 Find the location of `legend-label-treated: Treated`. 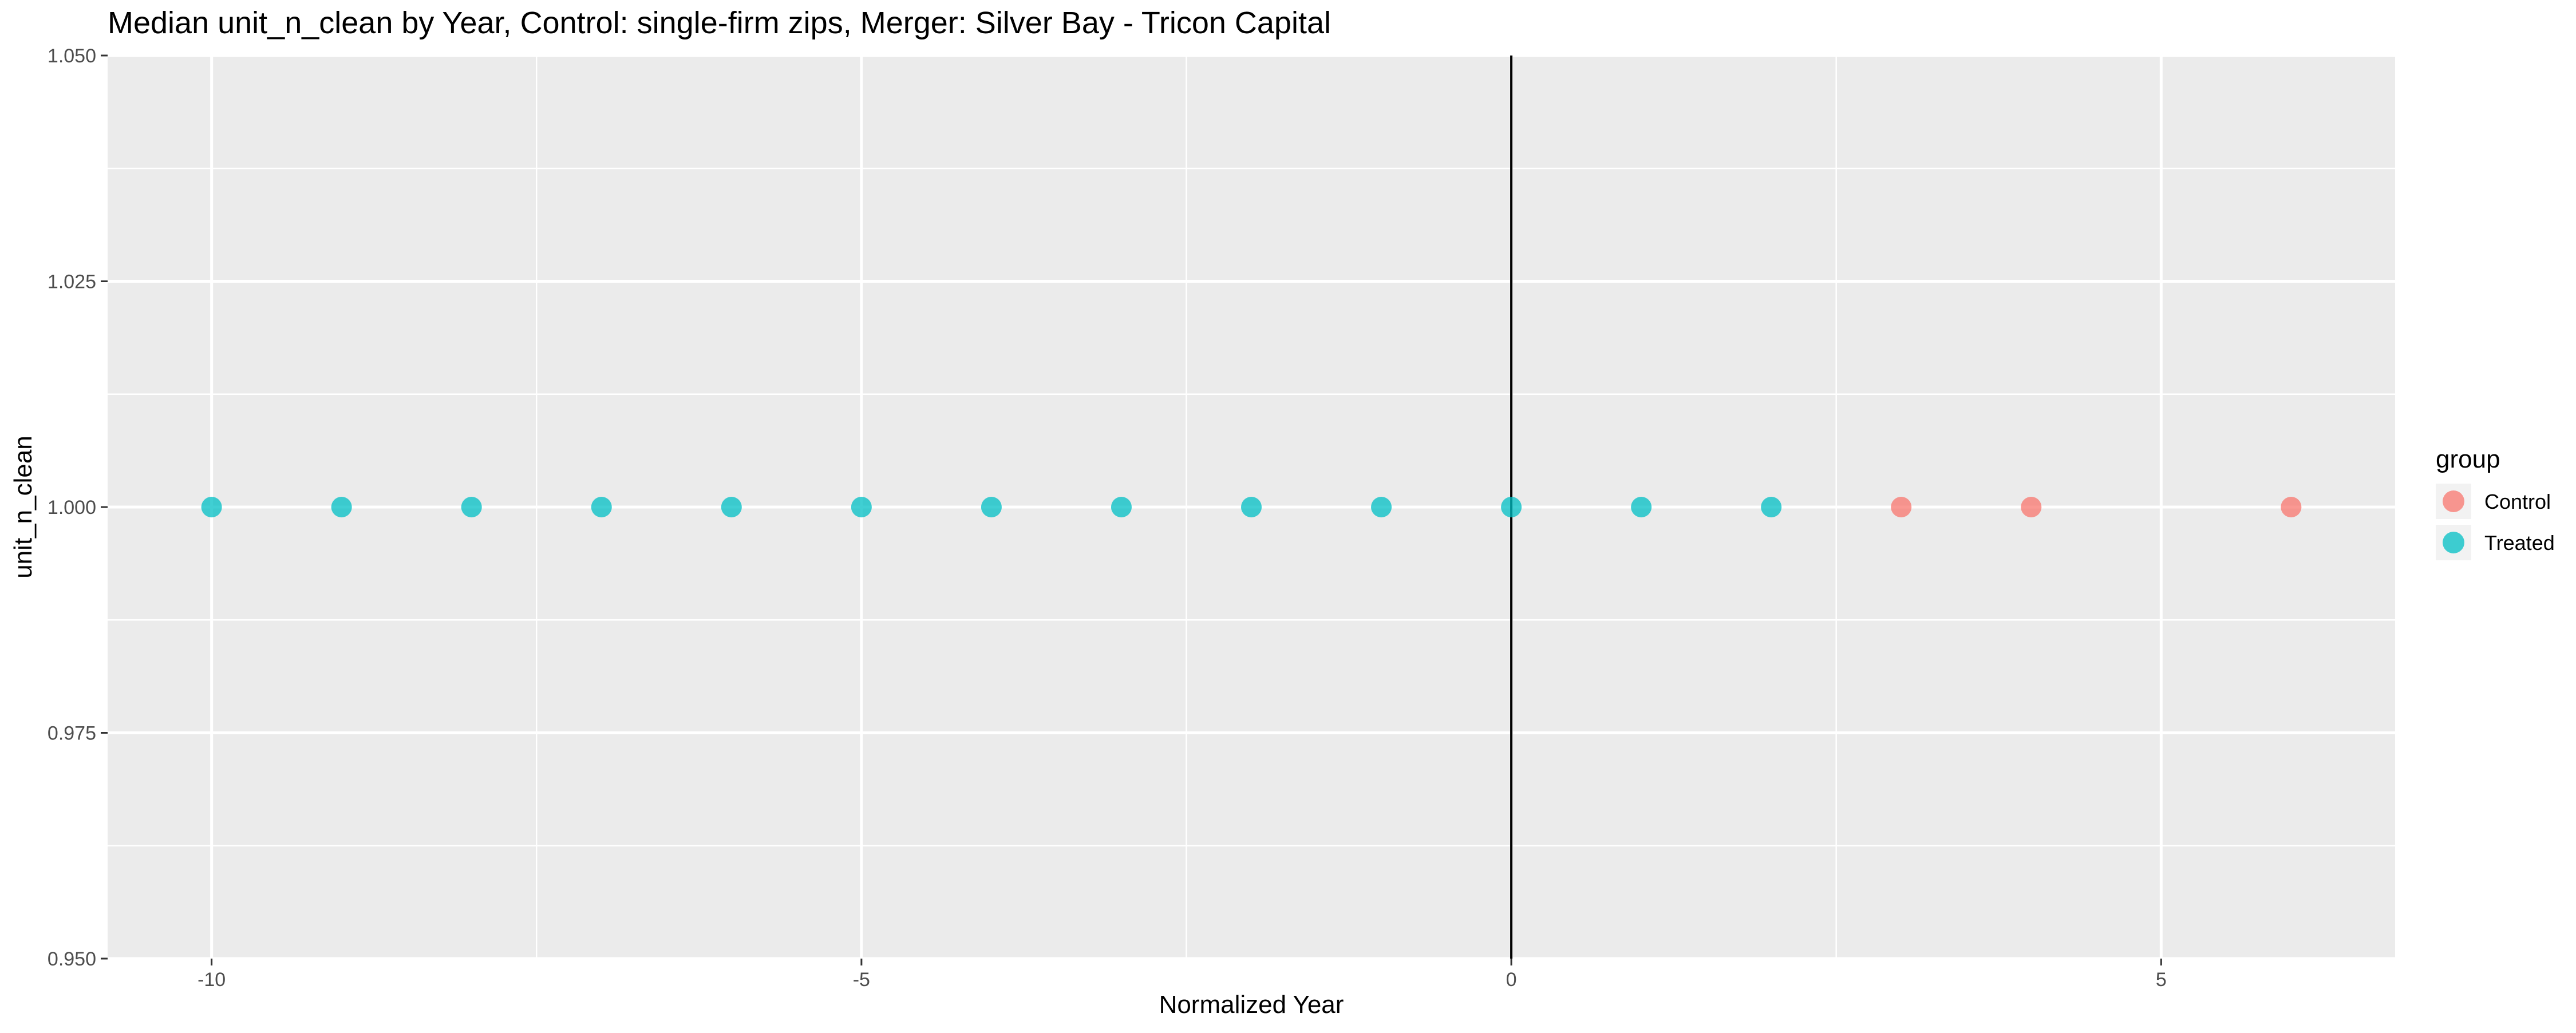

legend-label-treated: Treated is located at coordinates (2519, 543).